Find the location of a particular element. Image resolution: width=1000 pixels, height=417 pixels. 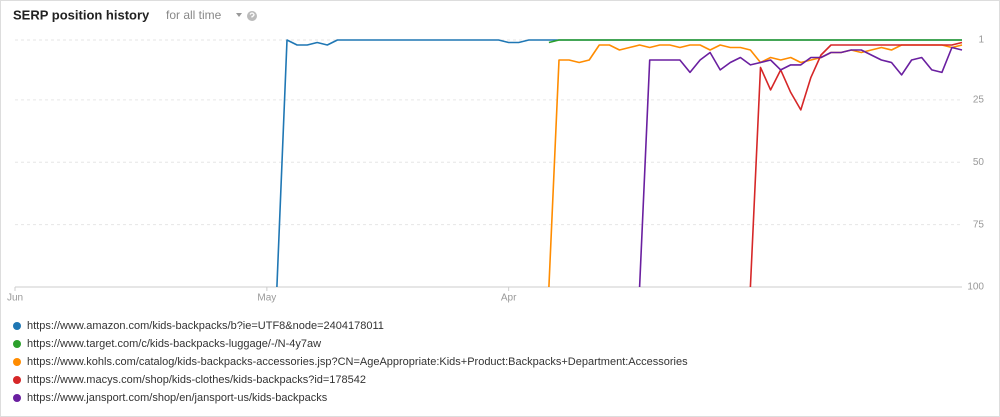

y-tick-label: 25 is located at coordinates (979, 100).